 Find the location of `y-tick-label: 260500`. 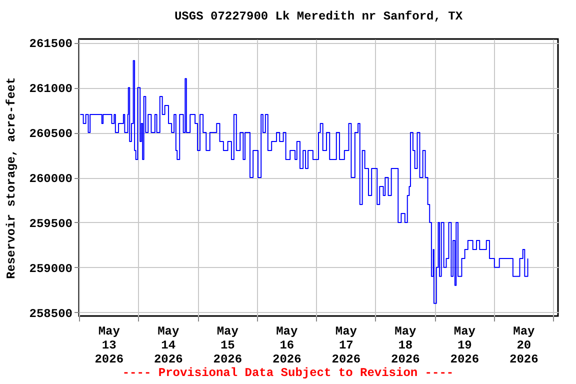

y-tick-label: 260500 is located at coordinates (50, 134).